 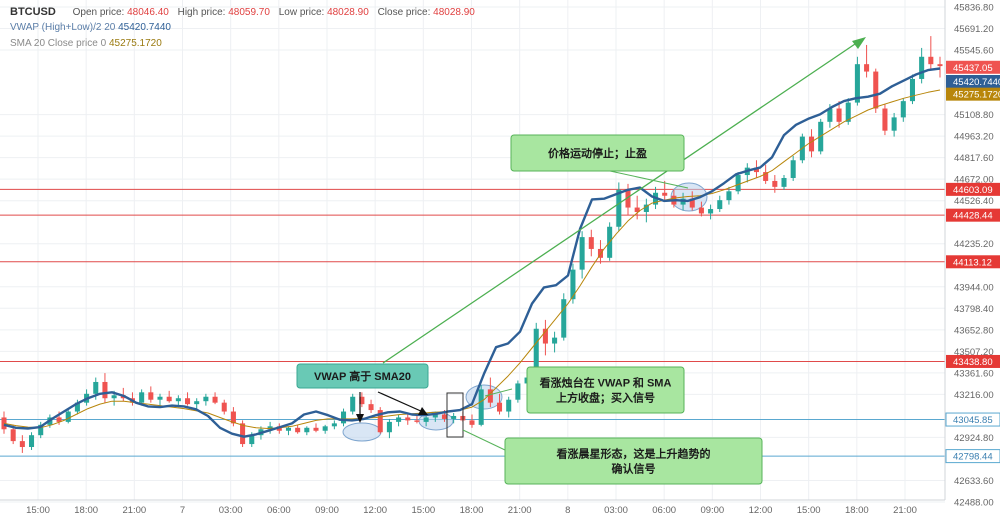 What do you see at coordinates (974, 29) in the screenshot?
I see `price-tick-label: 45691.20` at bounding box center [974, 29].